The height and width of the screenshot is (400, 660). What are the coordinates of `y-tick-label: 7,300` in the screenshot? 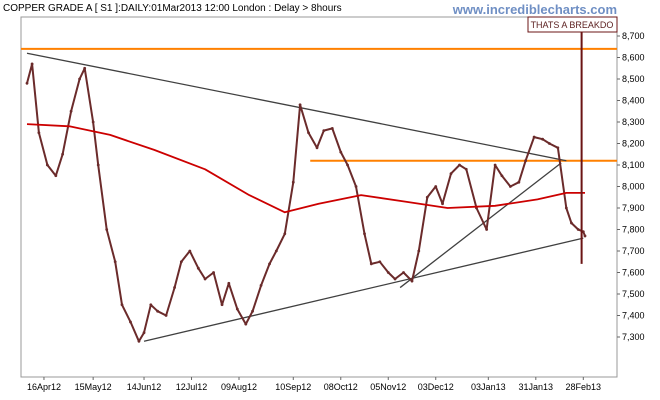 It's located at (633, 337).